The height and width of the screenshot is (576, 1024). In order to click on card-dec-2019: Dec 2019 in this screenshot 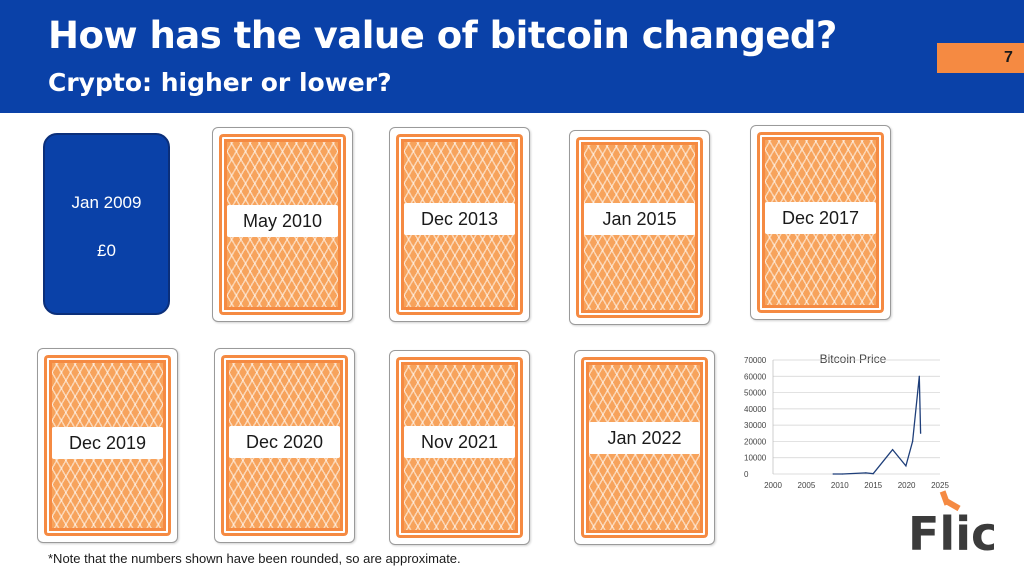, I will do `click(107, 445)`.